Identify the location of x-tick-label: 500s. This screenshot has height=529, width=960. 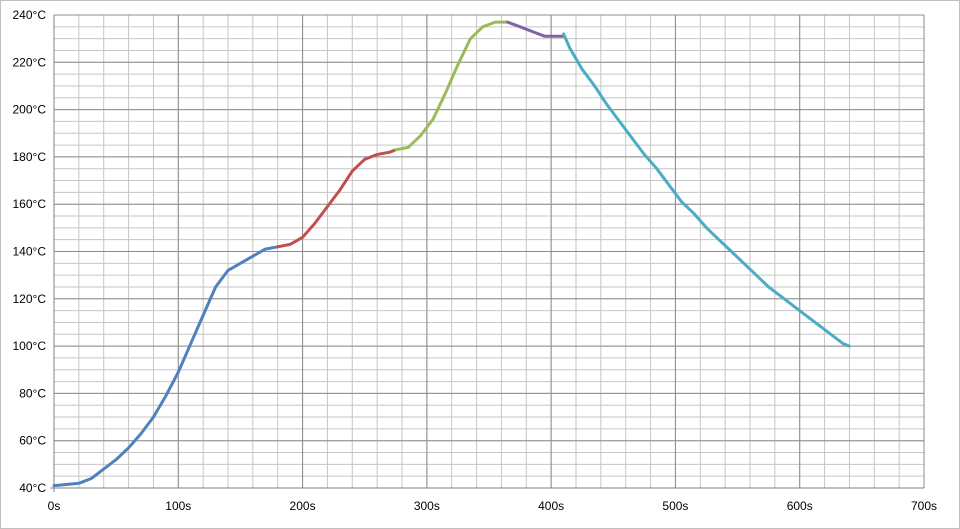
(675, 506).